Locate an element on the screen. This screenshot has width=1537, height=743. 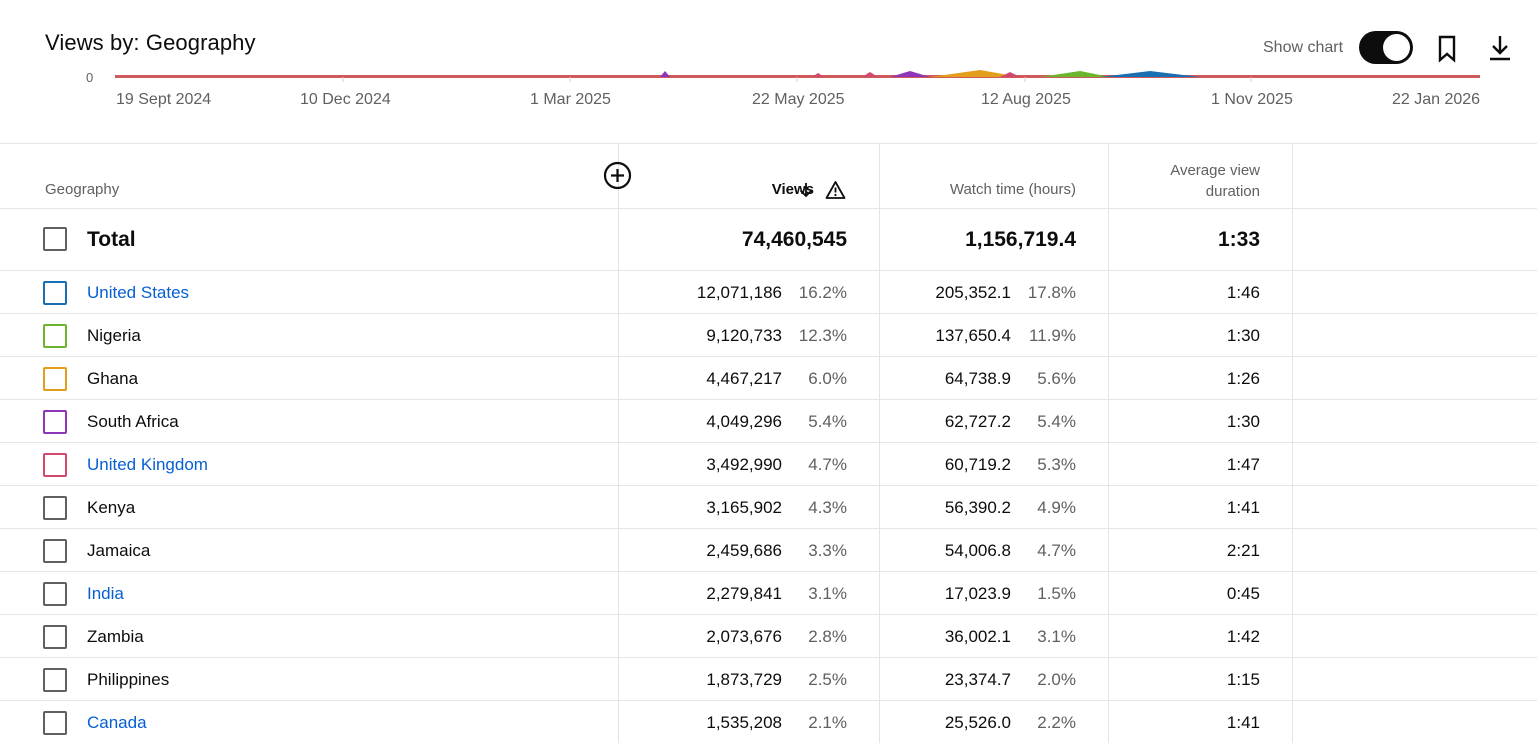
watch-cell: 62,727.2 5.4% is located at coordinates (993, 421).